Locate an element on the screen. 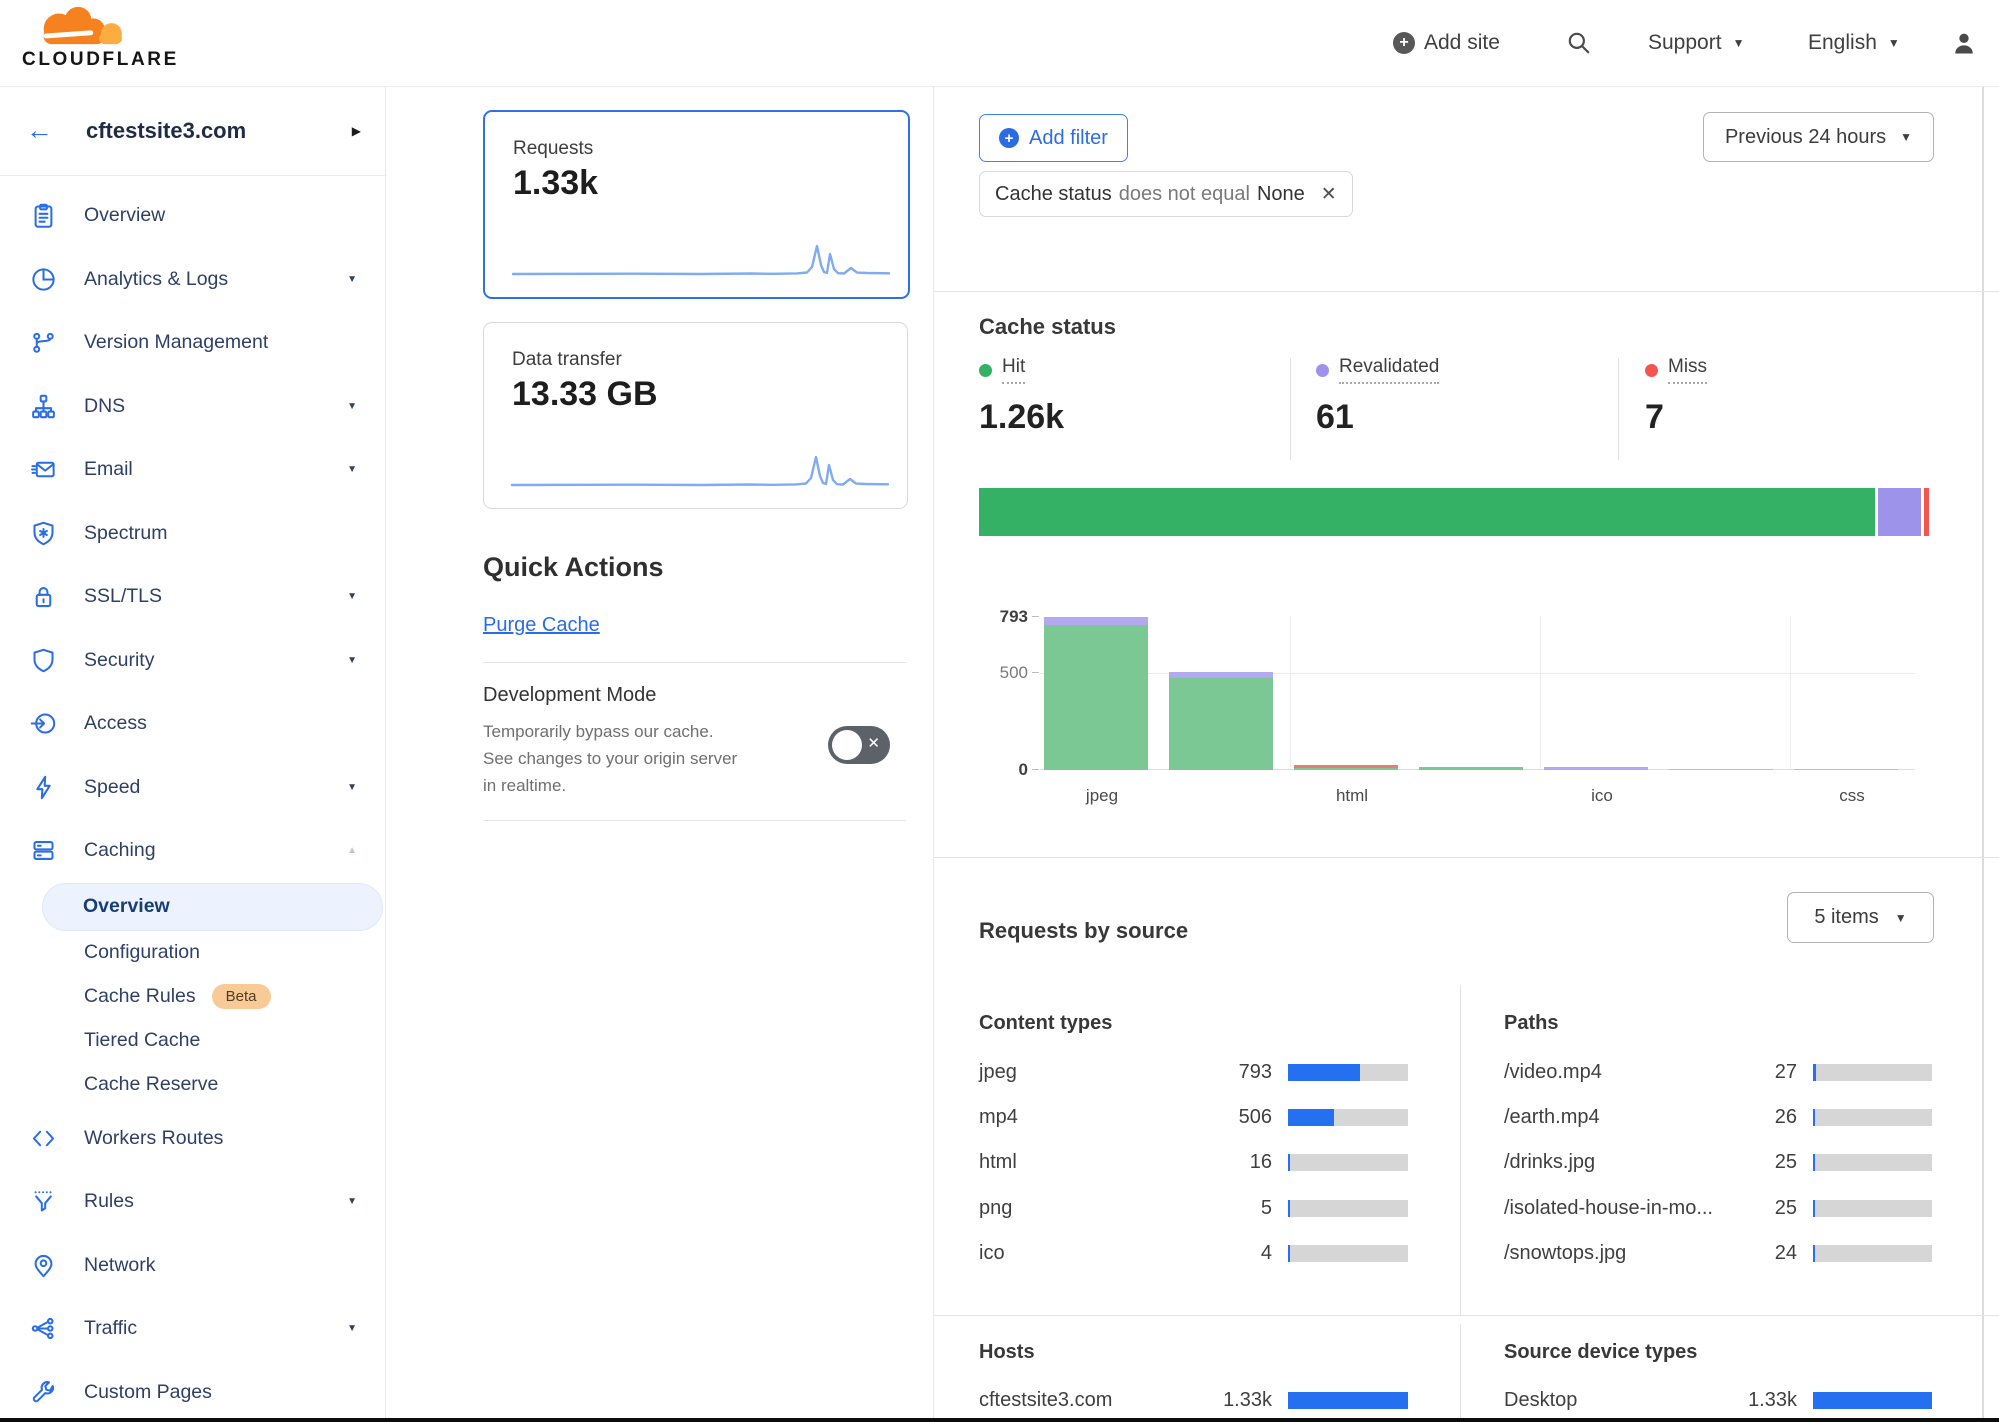 The width and height of the screenshot is (1999, 1422). sidebar-item-access: Access is located at coordinates (192, 724).